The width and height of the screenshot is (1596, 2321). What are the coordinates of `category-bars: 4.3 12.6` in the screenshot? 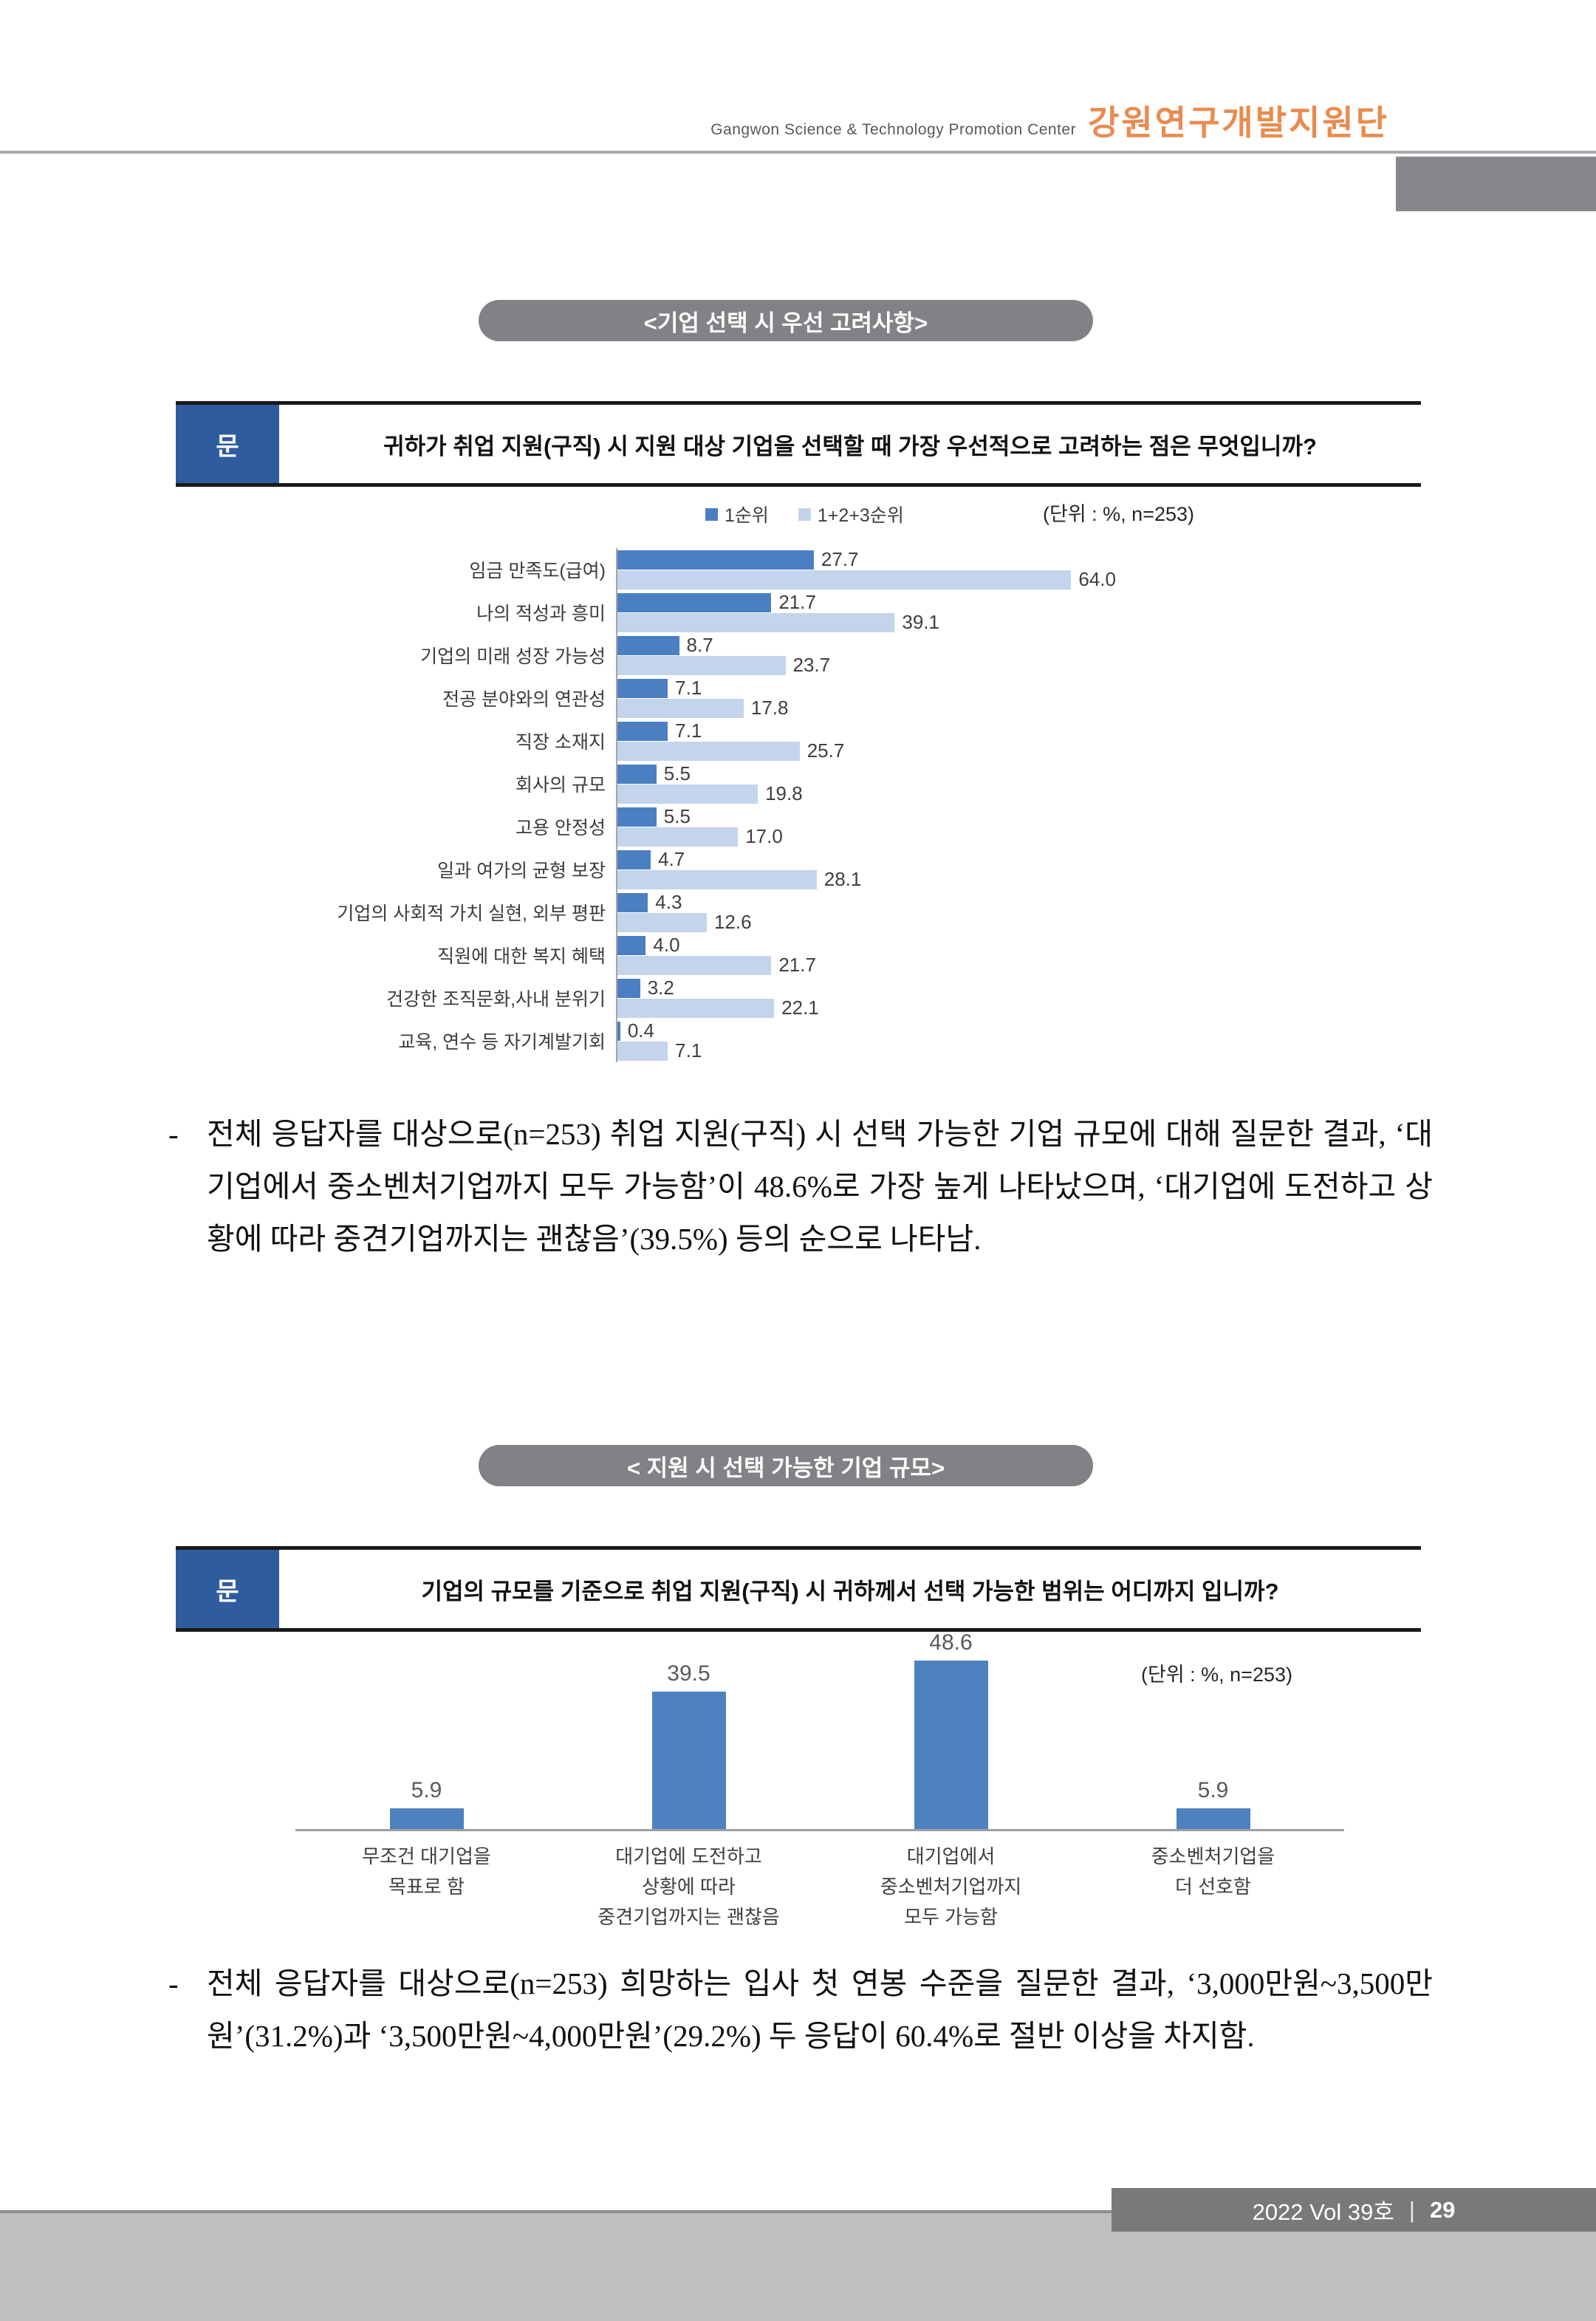 It's located at (958, 912).